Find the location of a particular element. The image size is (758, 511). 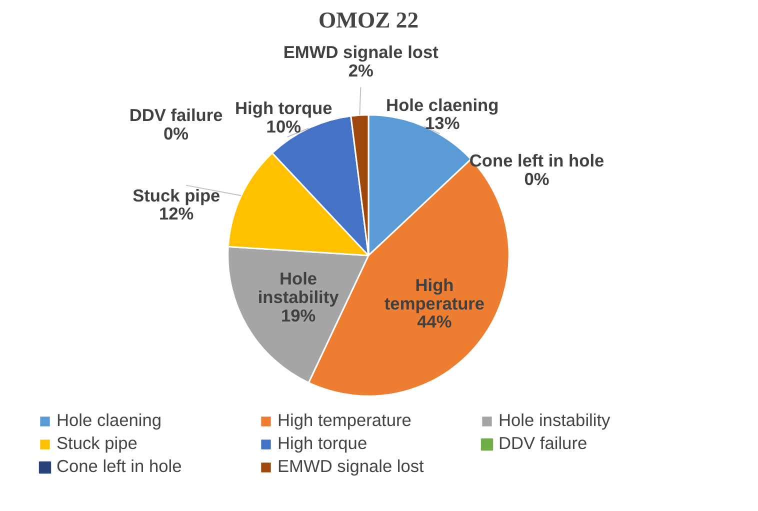

data-label: 10% is located at coordinates (283, 126).